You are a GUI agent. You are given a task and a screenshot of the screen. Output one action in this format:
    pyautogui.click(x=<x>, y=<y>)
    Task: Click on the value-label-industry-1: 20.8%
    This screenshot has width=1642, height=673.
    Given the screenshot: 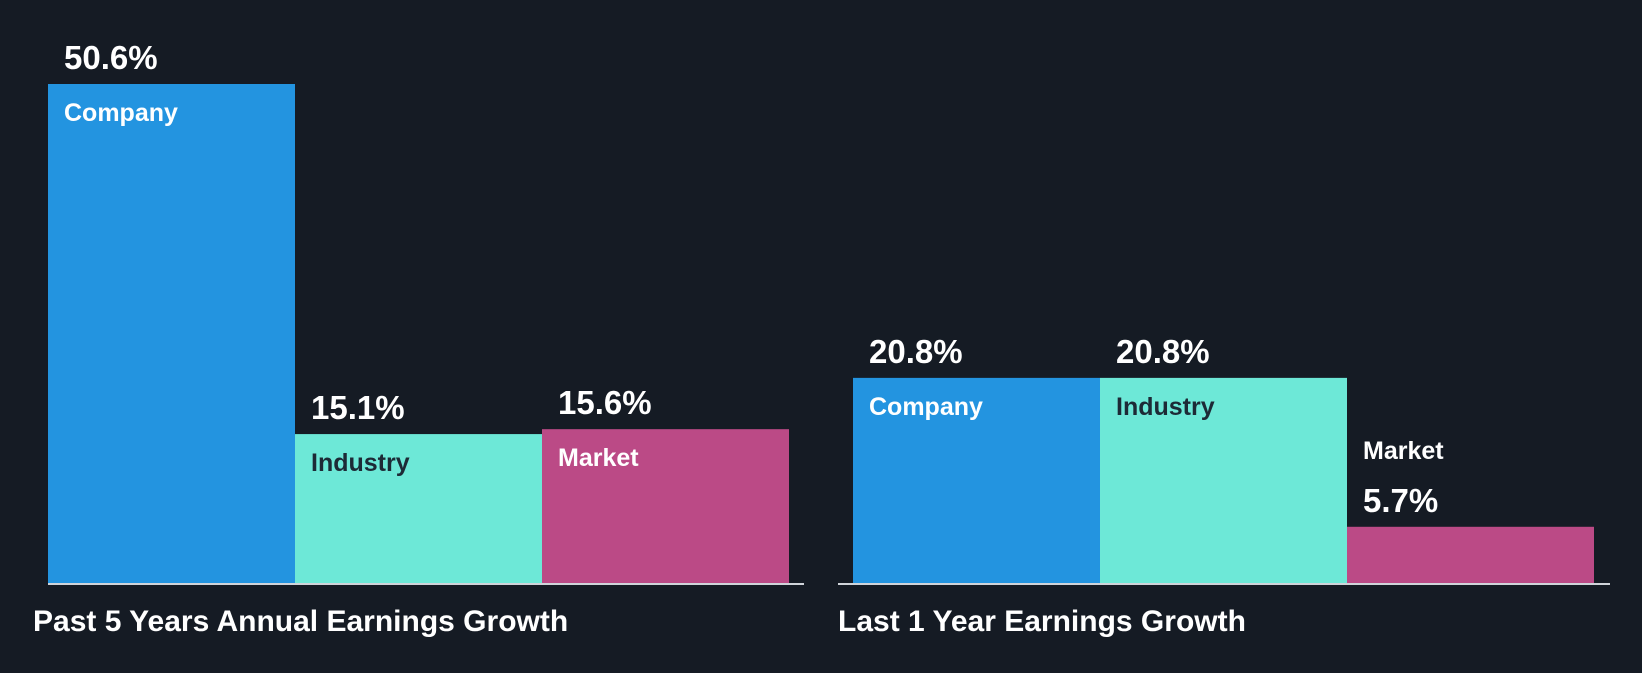 What is the action you would take?
    pyautogui.click(x=1163, y=351)
    